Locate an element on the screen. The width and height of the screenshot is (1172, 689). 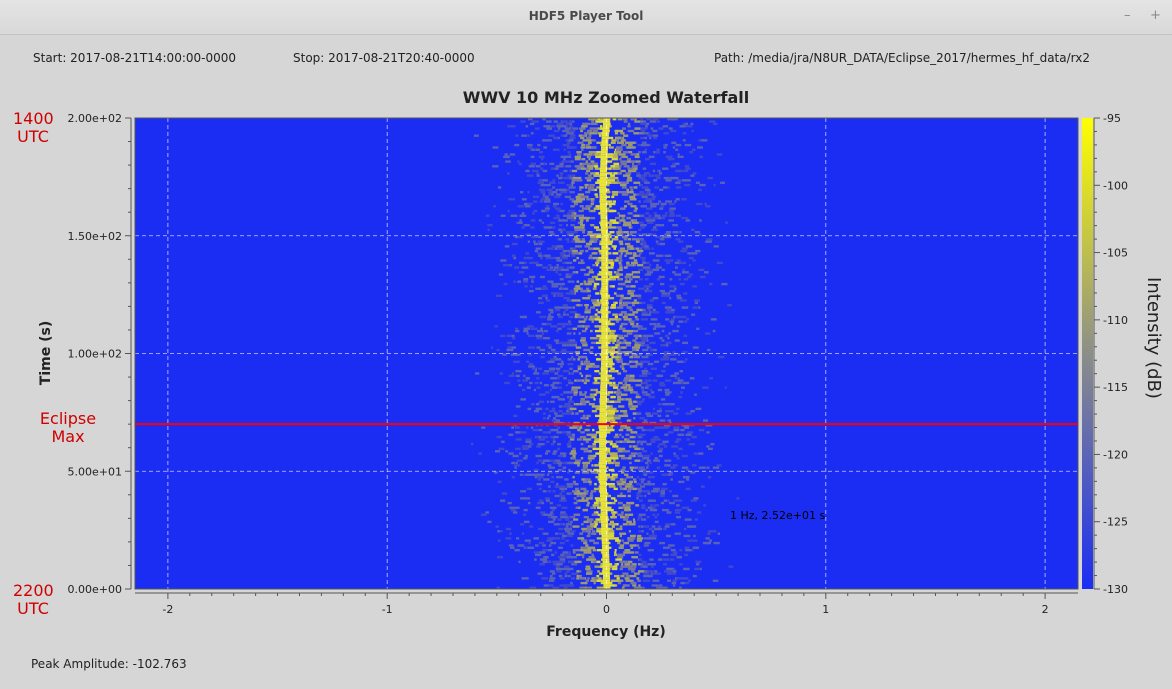
x-axis: -2 -1 0 1 2 is located at coordinates (606, 604).